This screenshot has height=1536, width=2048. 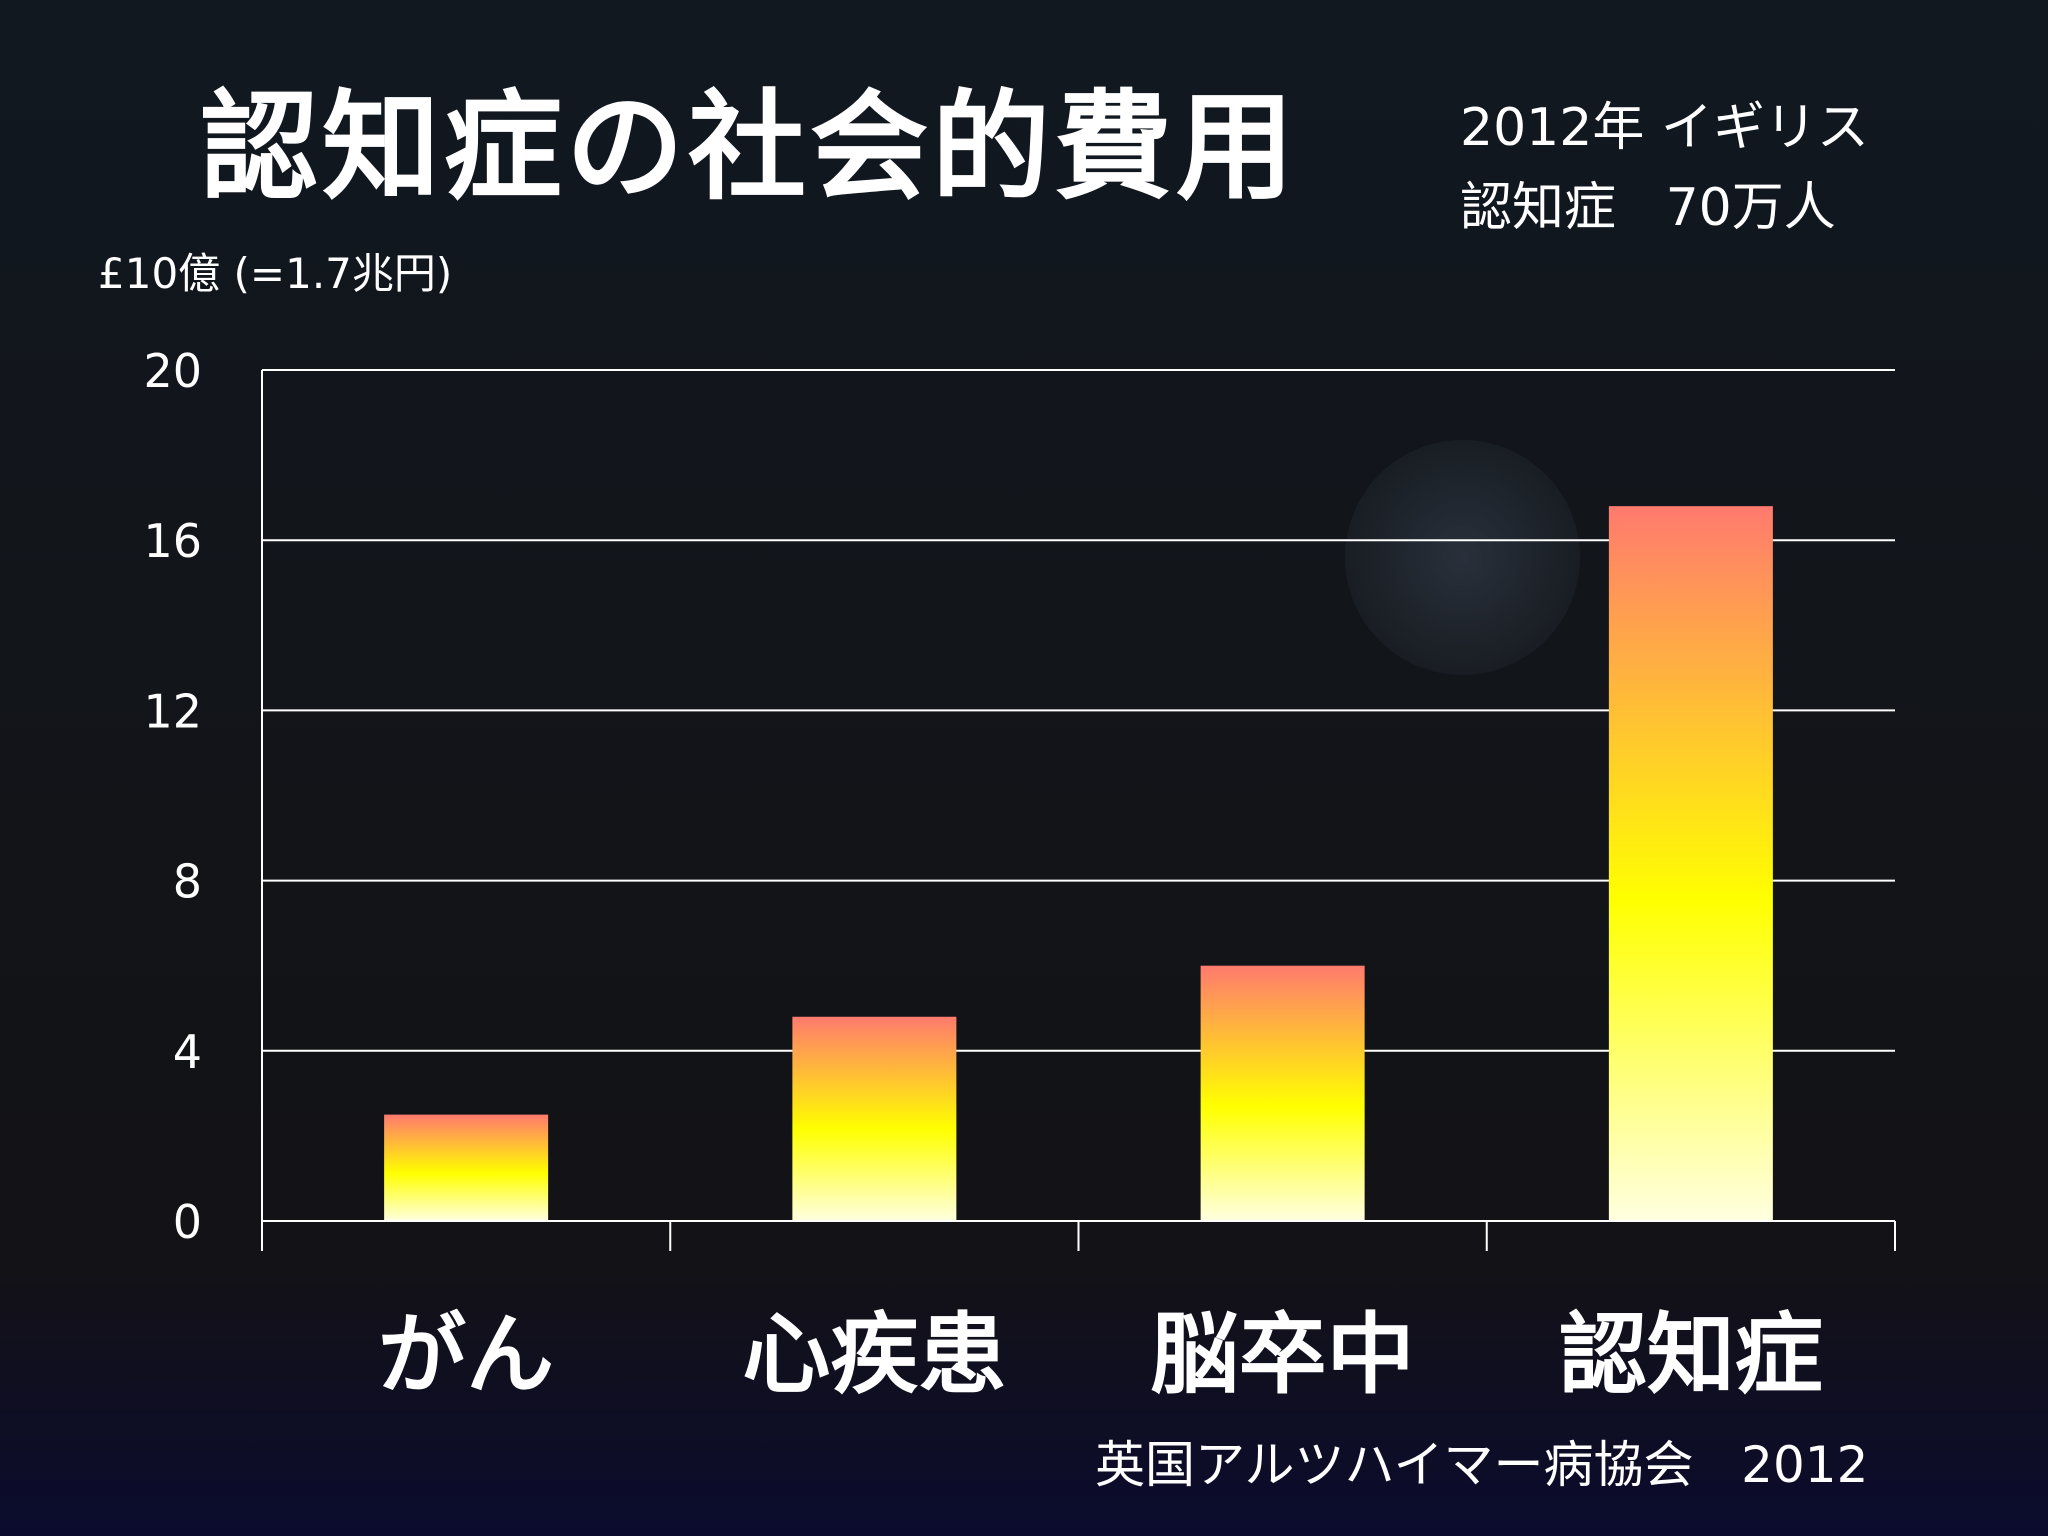 I want to click on info-year-country: 2012年 イギリス, so click(x=1664, y=128).